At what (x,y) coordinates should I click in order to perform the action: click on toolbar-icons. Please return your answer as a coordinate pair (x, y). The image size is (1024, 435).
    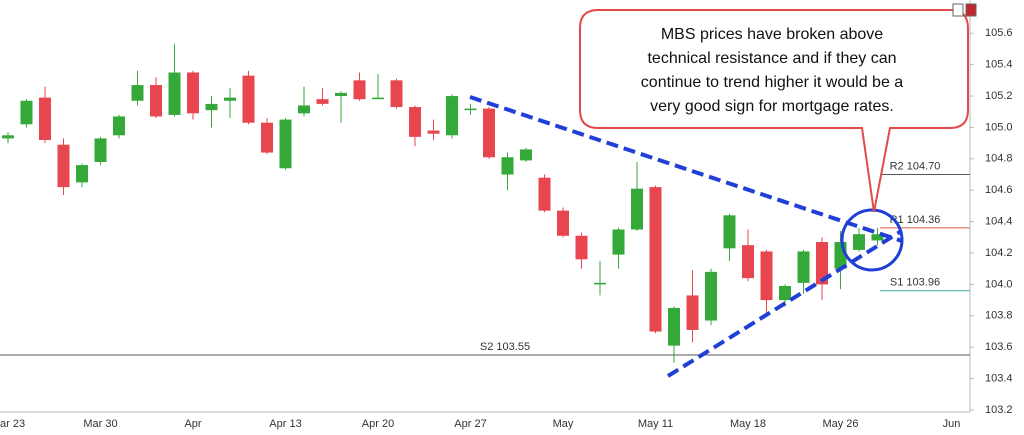
    Looking at the image, I should click on (964, 10).